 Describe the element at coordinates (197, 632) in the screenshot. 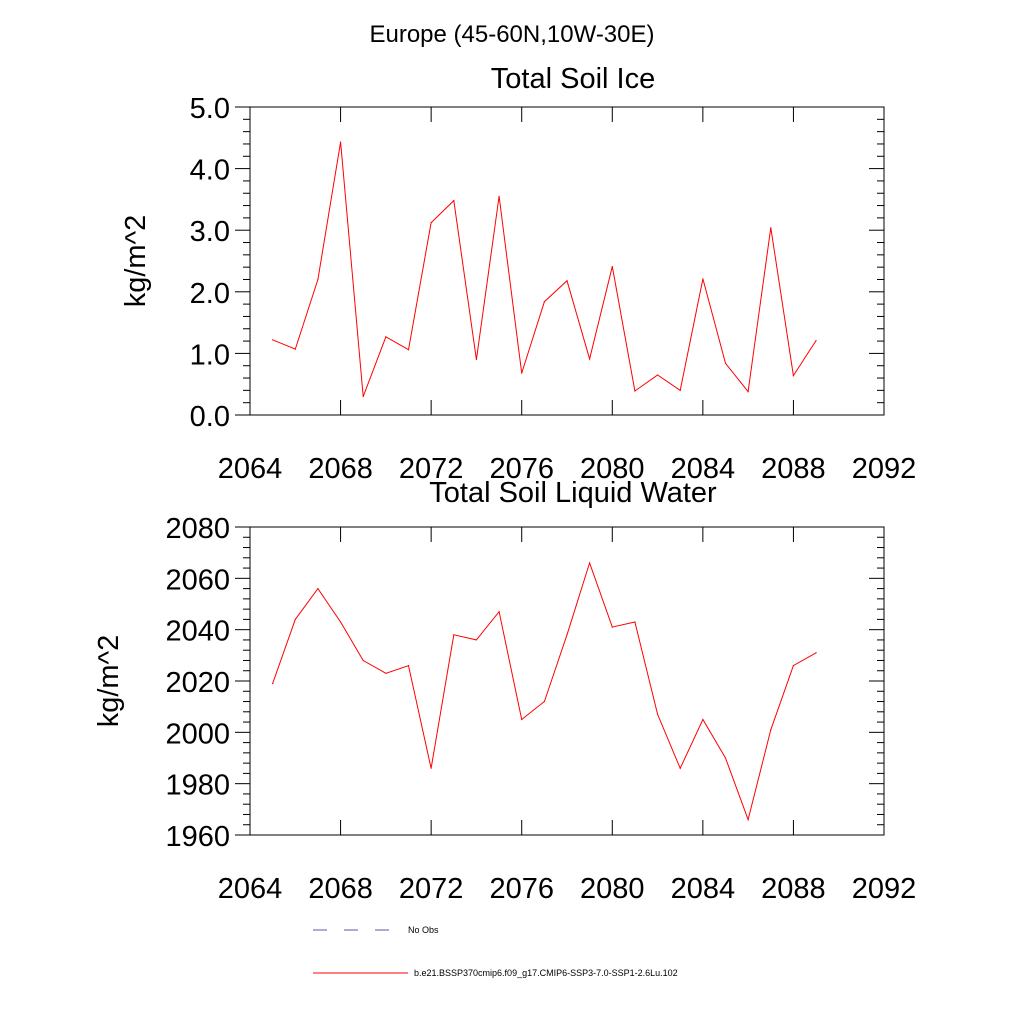

I see `y-tick-label: 2040` at that location.